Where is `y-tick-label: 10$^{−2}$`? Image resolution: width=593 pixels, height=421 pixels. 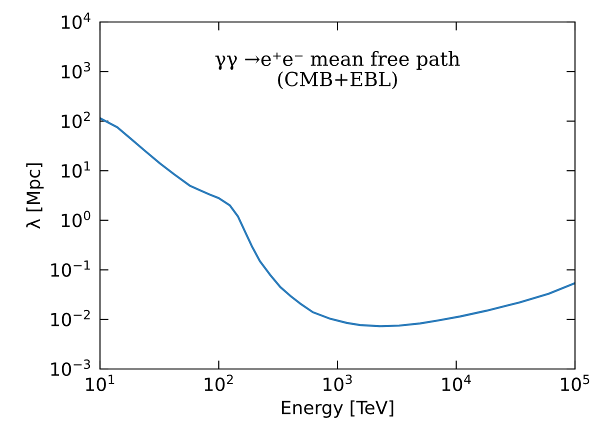
y-tick-label: 10$^{−2}$ is located at coordinates (70, 318).